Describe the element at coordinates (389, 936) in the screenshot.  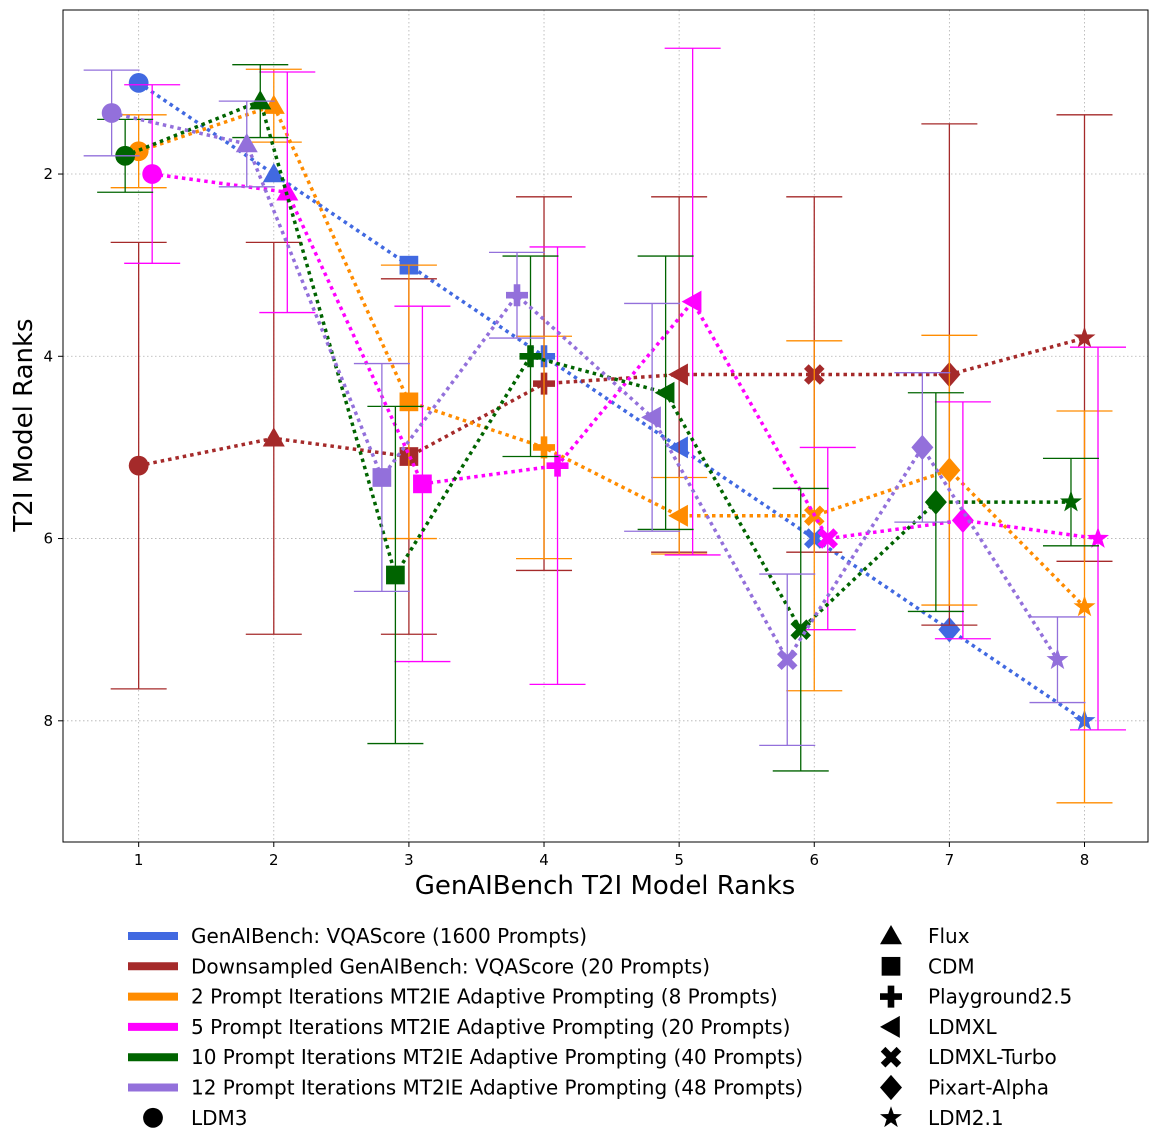
I see `legend-label: GenAIBench: VQAScore (1600 Prompts)` at that location.